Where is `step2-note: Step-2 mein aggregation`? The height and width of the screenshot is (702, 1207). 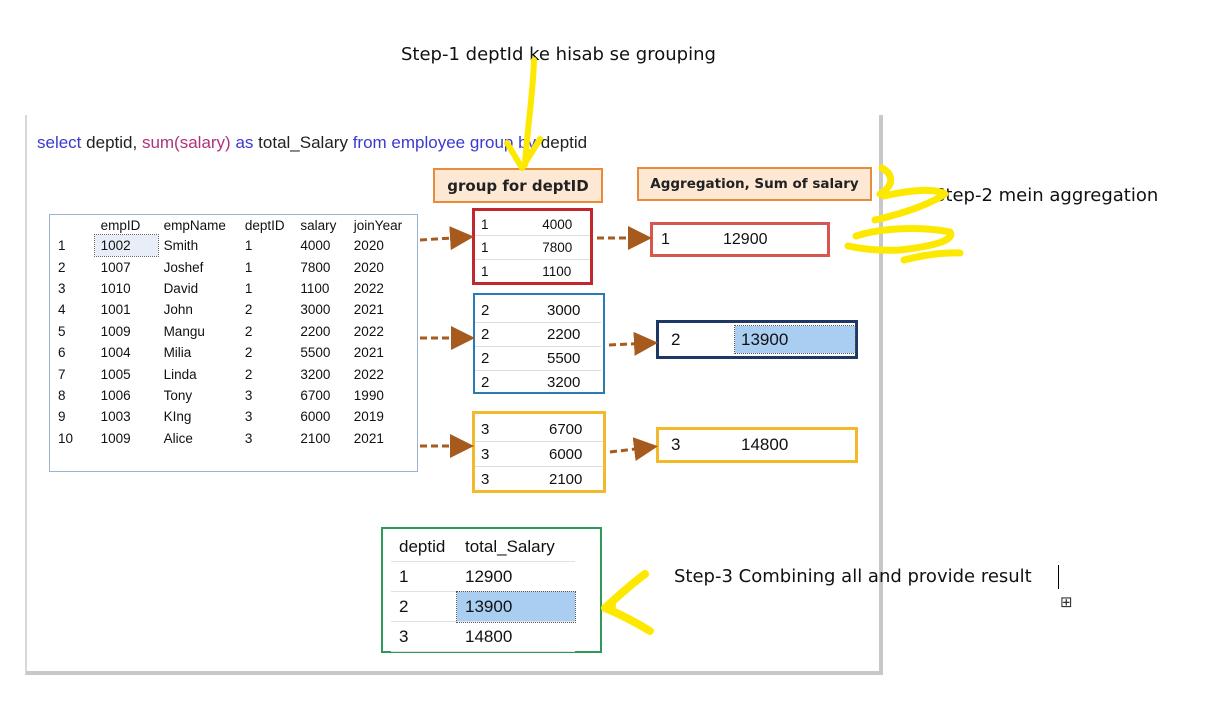 step2-note: Step-2 mein aggregation is located at coordinates (1046, 195).